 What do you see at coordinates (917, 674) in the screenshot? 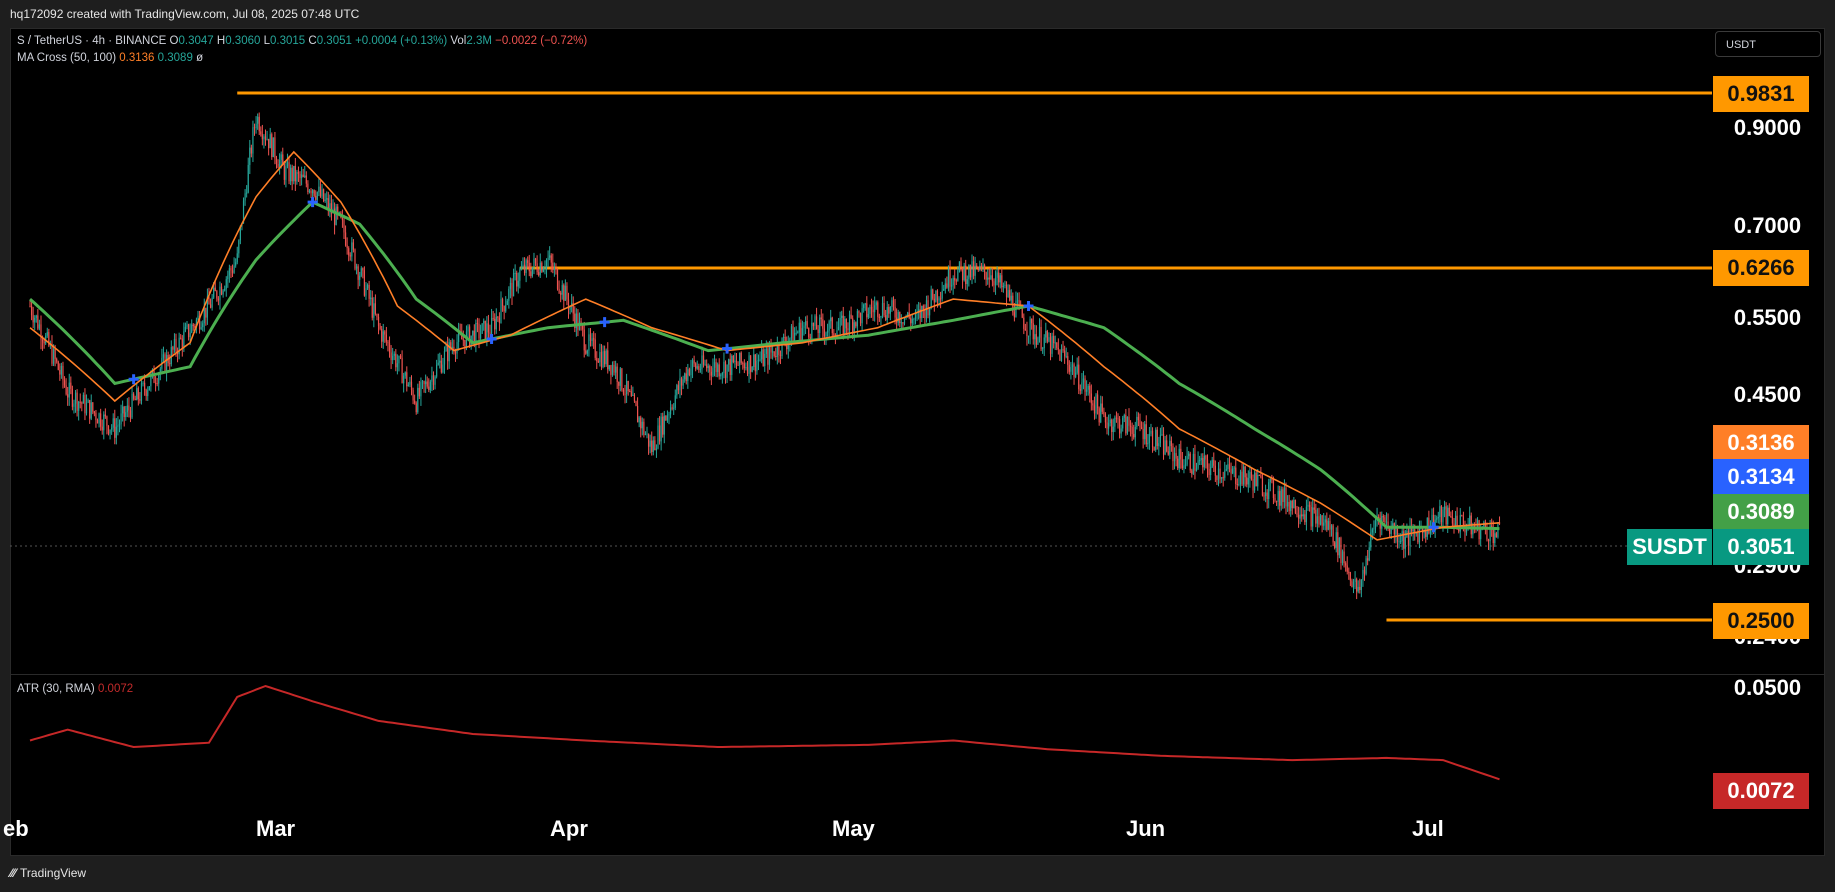
I see `pane-separator` at bounding box center [917, 674].